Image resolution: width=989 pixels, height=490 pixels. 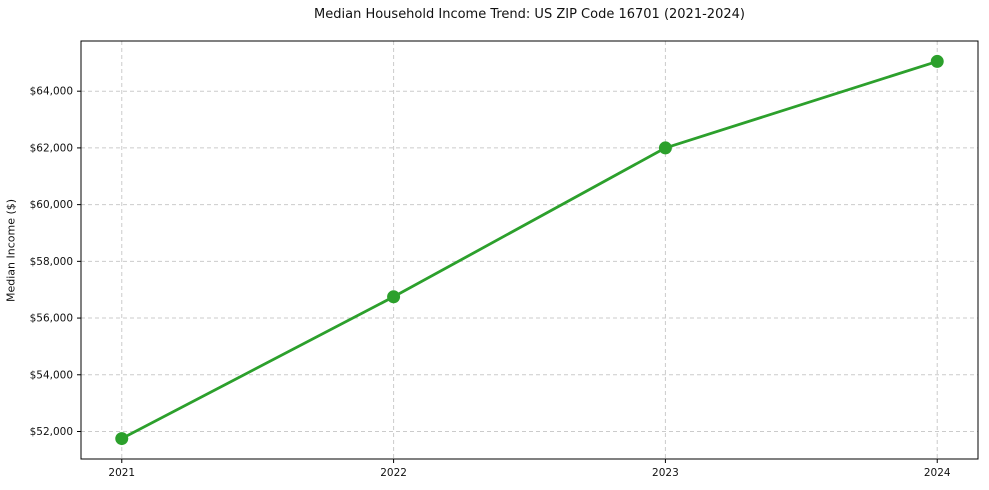 I want to click on x-tick-label: 2021, so click(x=121, y=473).